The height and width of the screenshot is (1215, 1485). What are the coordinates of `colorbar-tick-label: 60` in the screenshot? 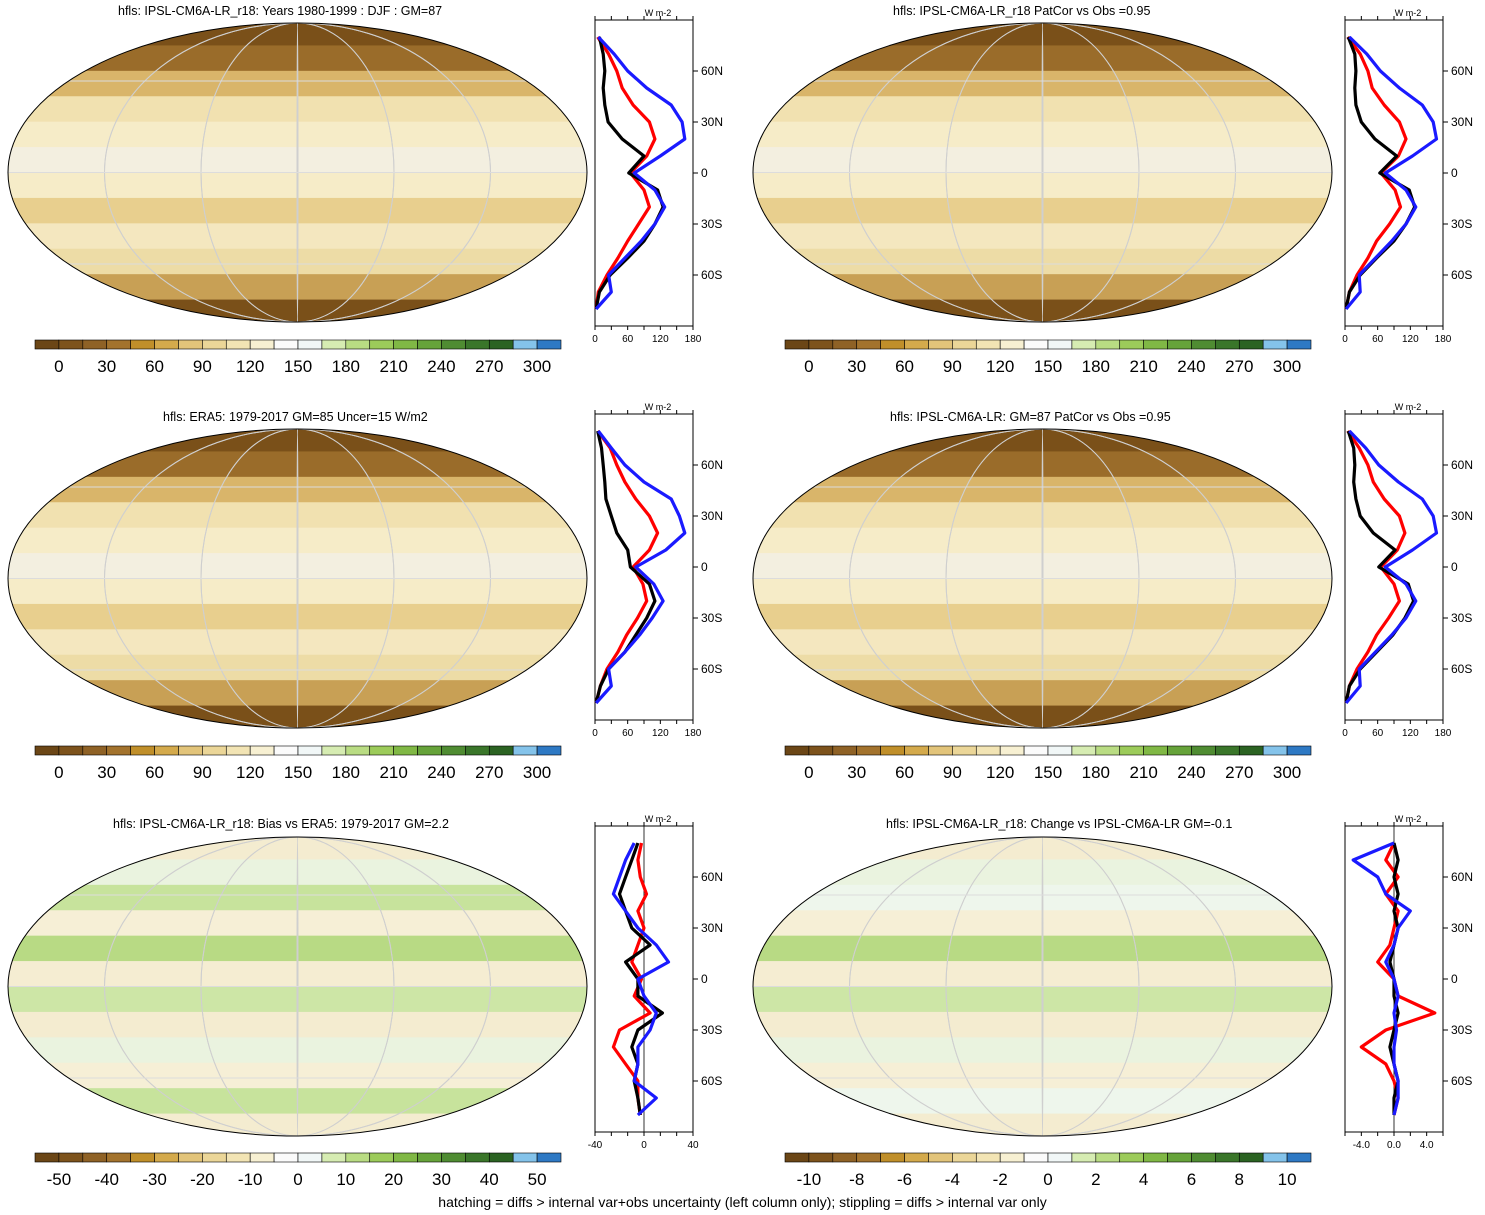 It's located at (154, 366).